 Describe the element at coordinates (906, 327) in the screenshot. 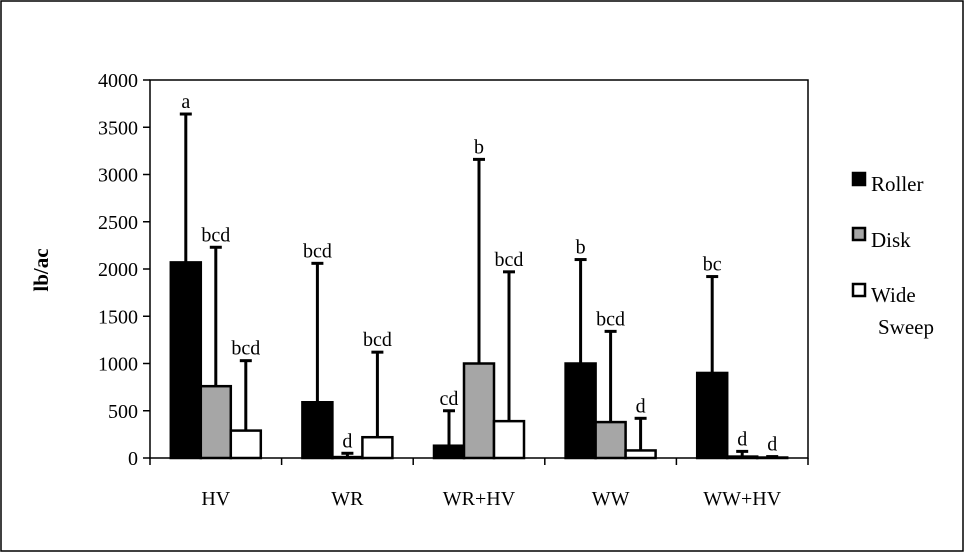

I see `legend-label: Sweep` at that location.